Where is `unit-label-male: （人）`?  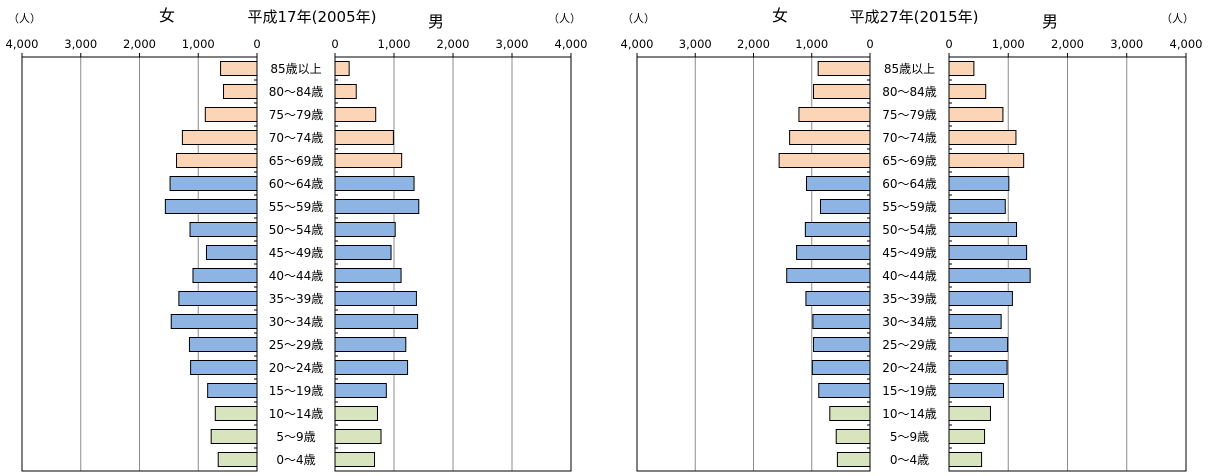 unit-label-male: （人） is located at coordinates (1177, 18).